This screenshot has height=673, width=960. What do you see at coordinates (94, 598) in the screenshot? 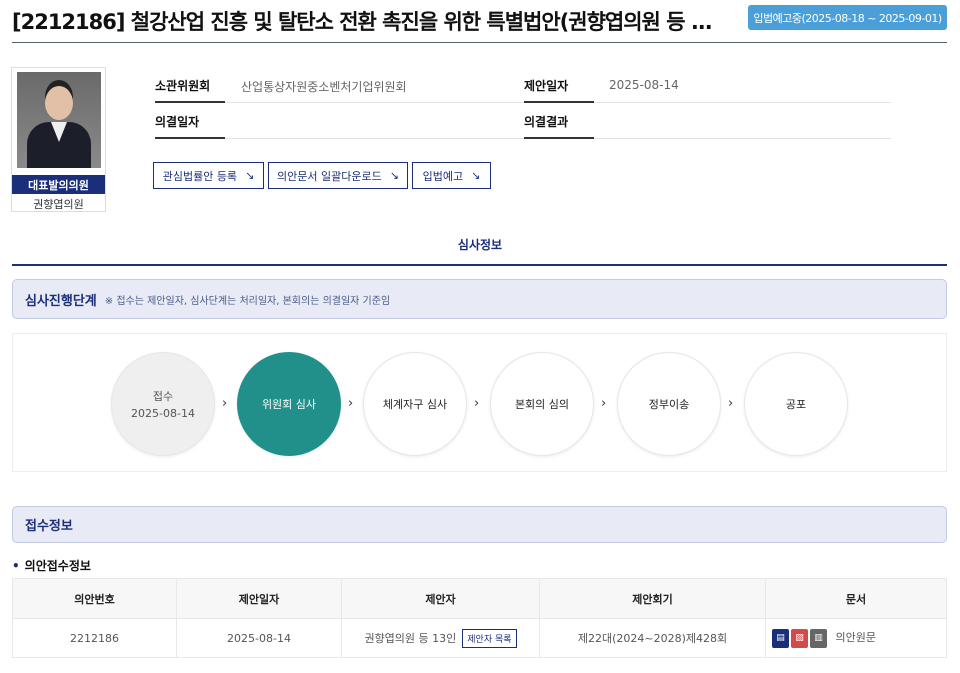
I see `col-bill-no: 의안번호` at bounding box center [94, 598].